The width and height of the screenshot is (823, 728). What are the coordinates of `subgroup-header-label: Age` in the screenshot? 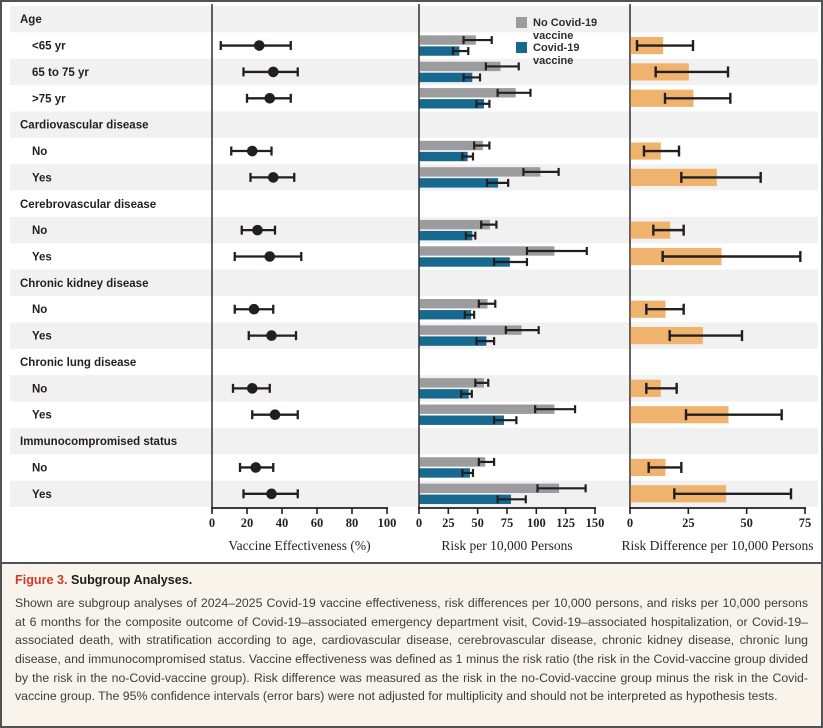 It's located at (31, 20).